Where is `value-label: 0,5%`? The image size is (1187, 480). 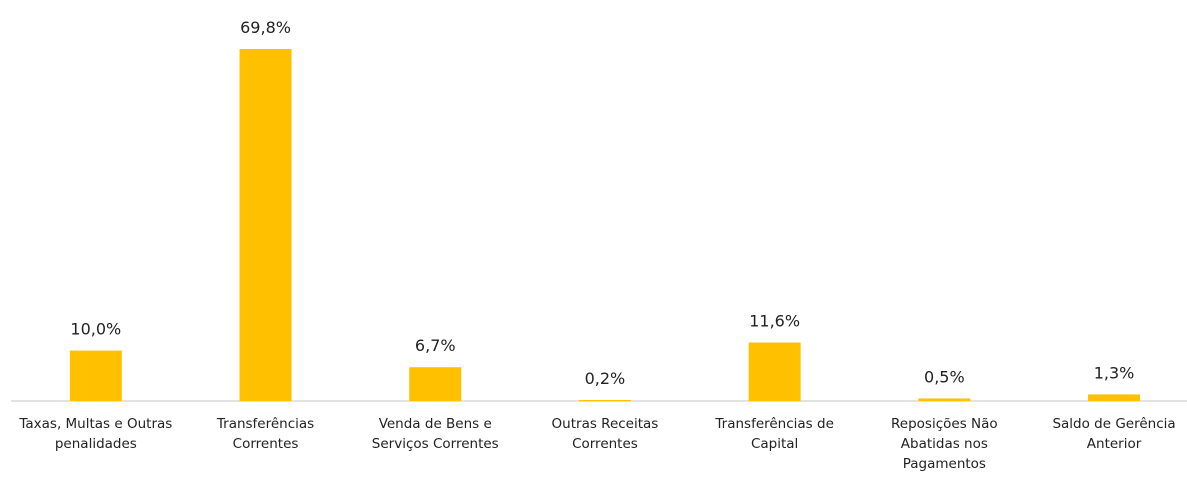
value-label: 0,5% is located at coordinates (944, 376).